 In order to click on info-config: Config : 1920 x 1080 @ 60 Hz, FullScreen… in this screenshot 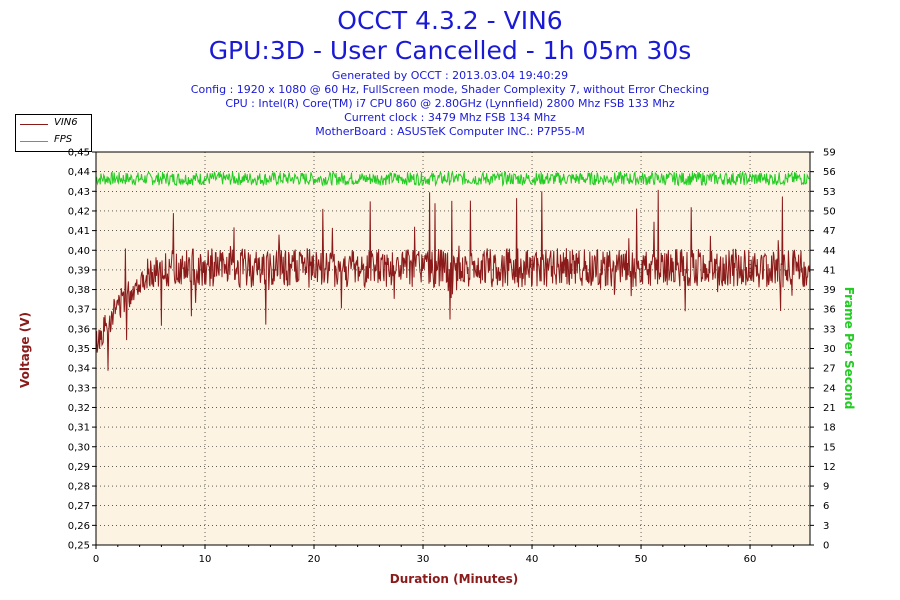, I will do `click(450, 89)`.